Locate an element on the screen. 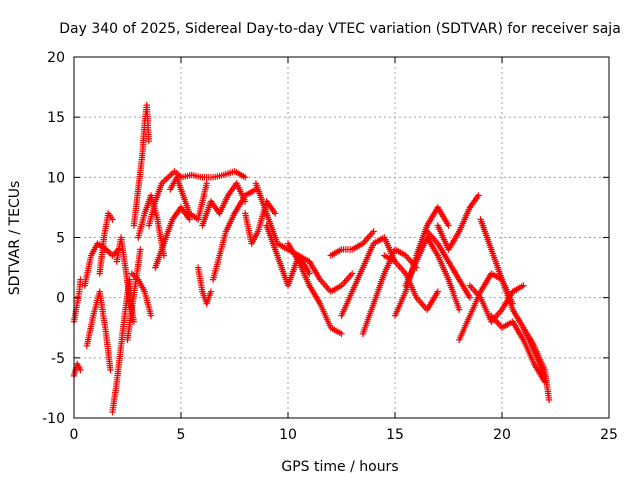 This screenshot has width=640, height=480. y-tick-label: 0 is located at coordinates (60, 299).